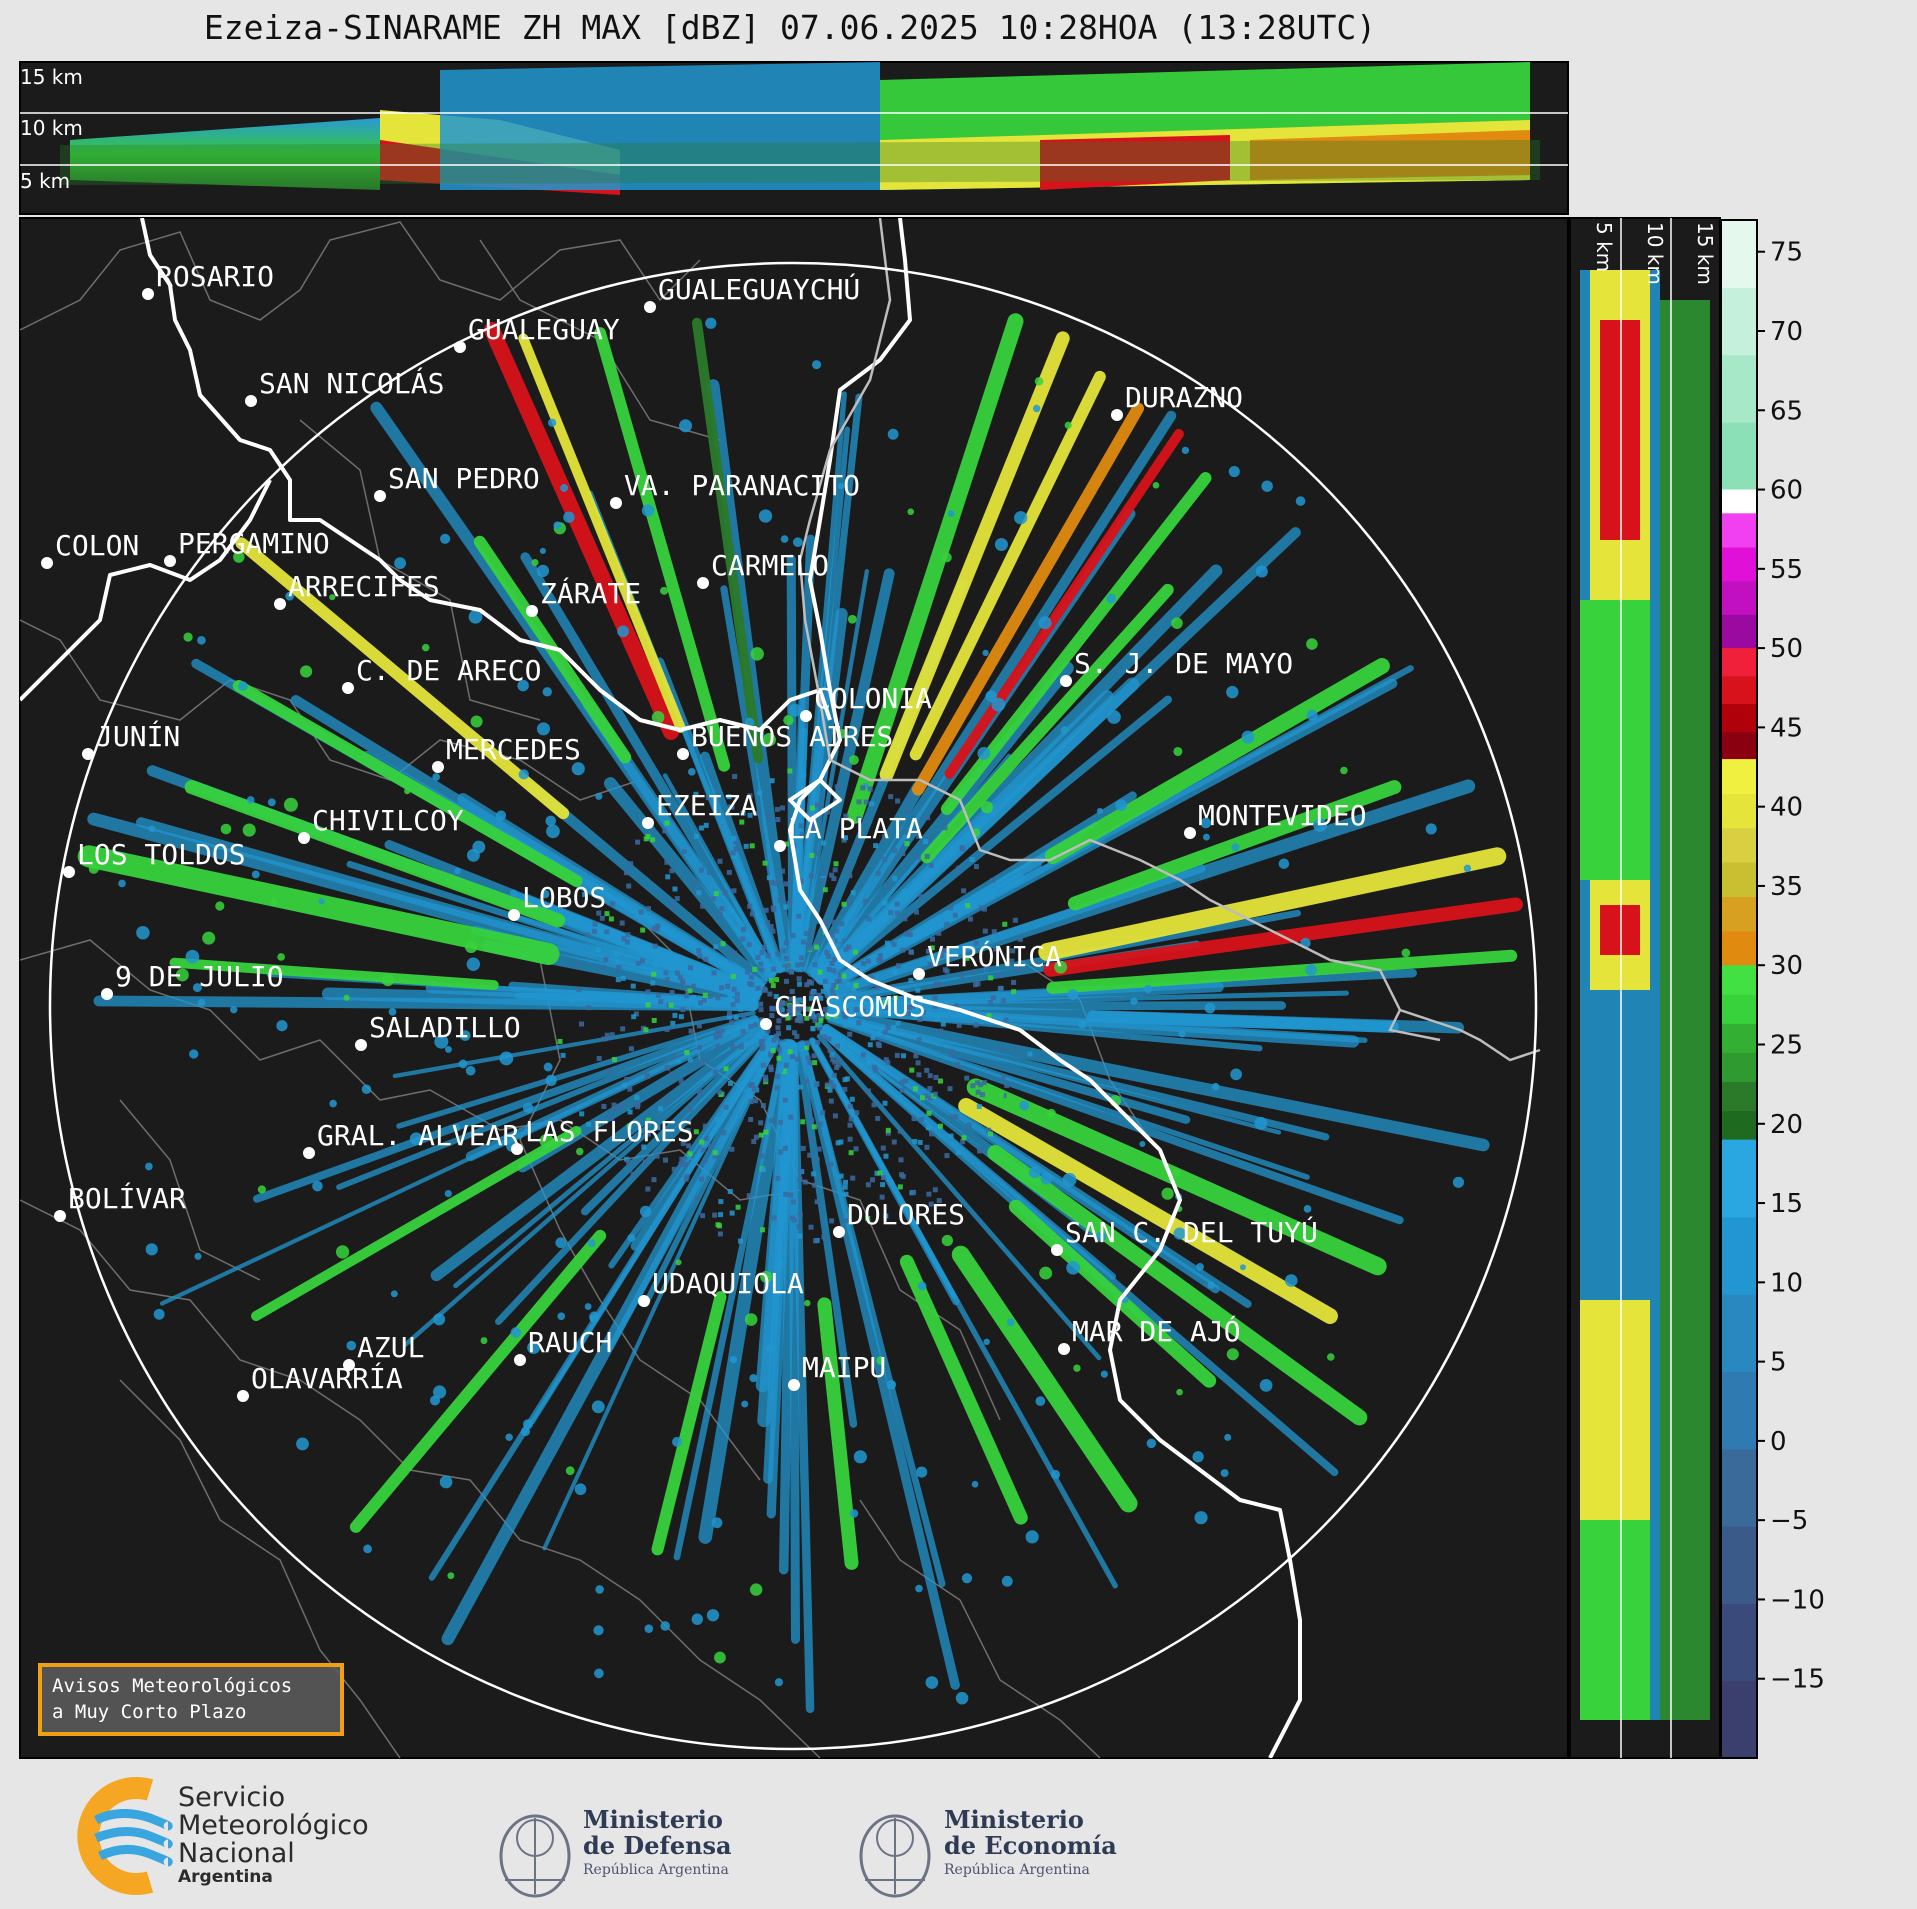  Describe the element at coordinates (1014, 1819) in the screenshot. I see `economia-line1: Ministerio` at that location.